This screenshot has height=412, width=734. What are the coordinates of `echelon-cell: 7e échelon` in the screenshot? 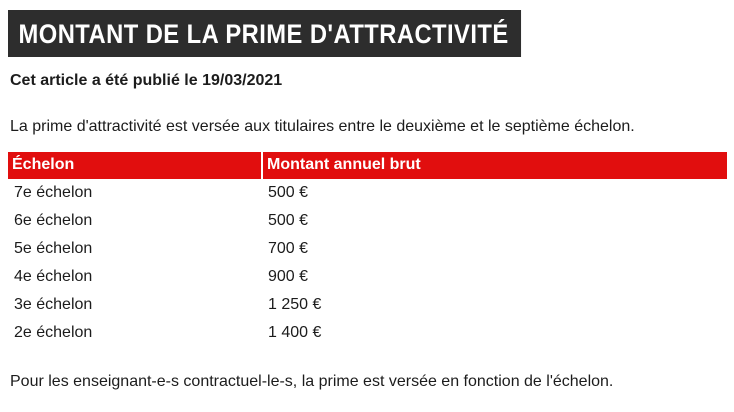 It's located at (135, 193).